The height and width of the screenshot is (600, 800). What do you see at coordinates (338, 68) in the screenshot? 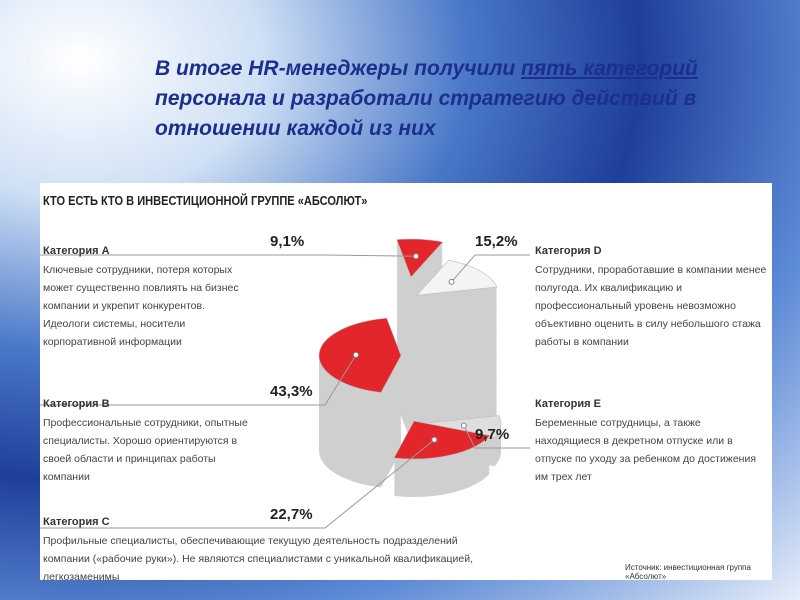
I see `heading-text: В итоге HR-менеджеры получили` at bounding box center [338, 68].